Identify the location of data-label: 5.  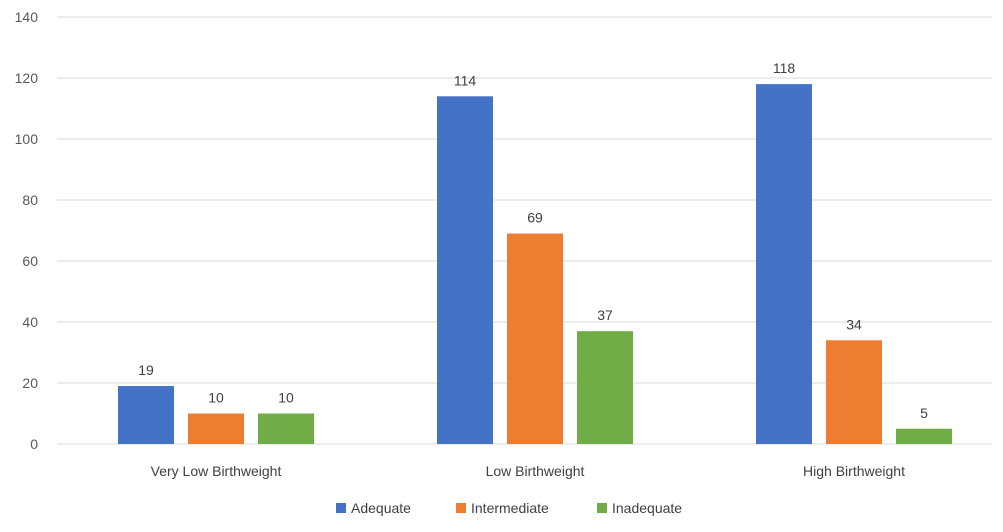
(924, 413).